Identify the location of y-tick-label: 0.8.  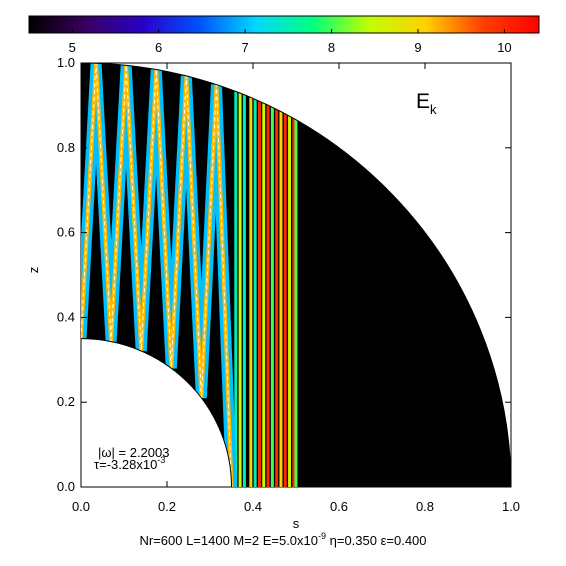
(66, 147).